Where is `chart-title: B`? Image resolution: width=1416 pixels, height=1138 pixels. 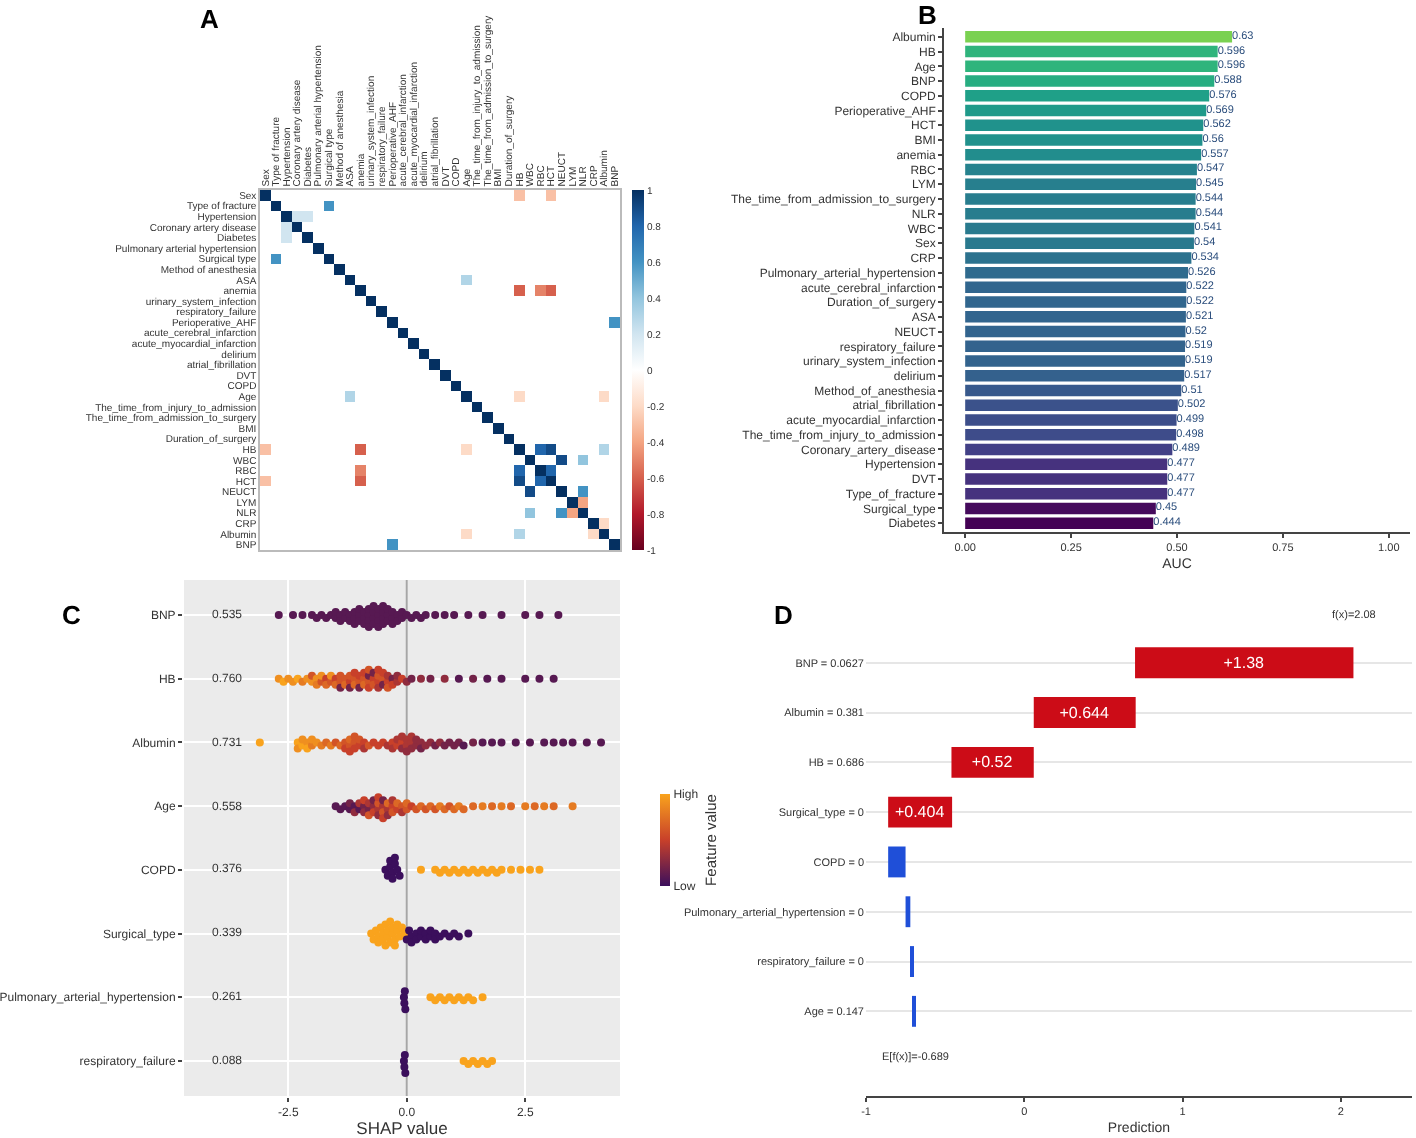 chart-title: B is located at coordinates (927, 15).